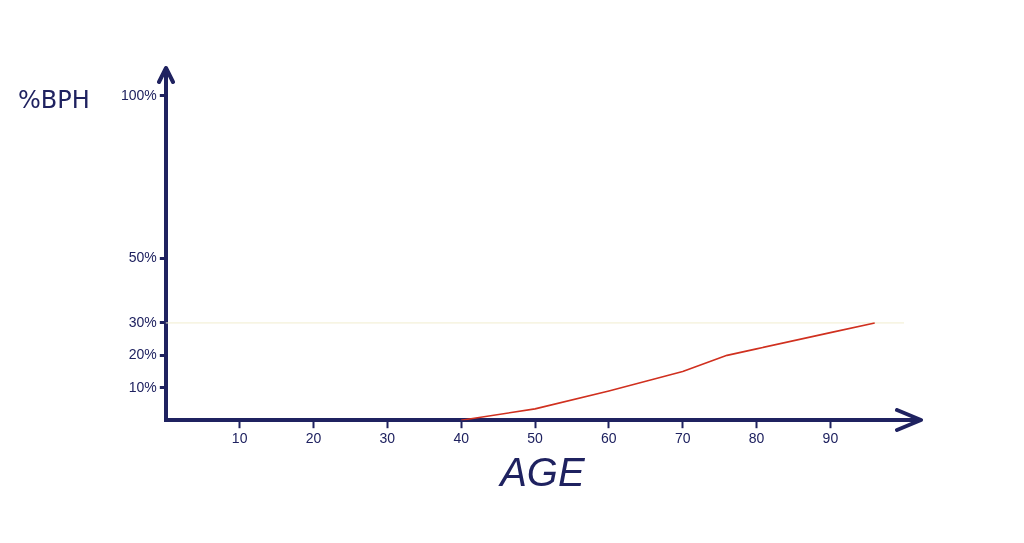 Image resolution: width=1024 pixels, height=543 pixels. Describe the element at coordinates (239, 438) in the screenshot. I see `x-tick-label: 10` at that location.